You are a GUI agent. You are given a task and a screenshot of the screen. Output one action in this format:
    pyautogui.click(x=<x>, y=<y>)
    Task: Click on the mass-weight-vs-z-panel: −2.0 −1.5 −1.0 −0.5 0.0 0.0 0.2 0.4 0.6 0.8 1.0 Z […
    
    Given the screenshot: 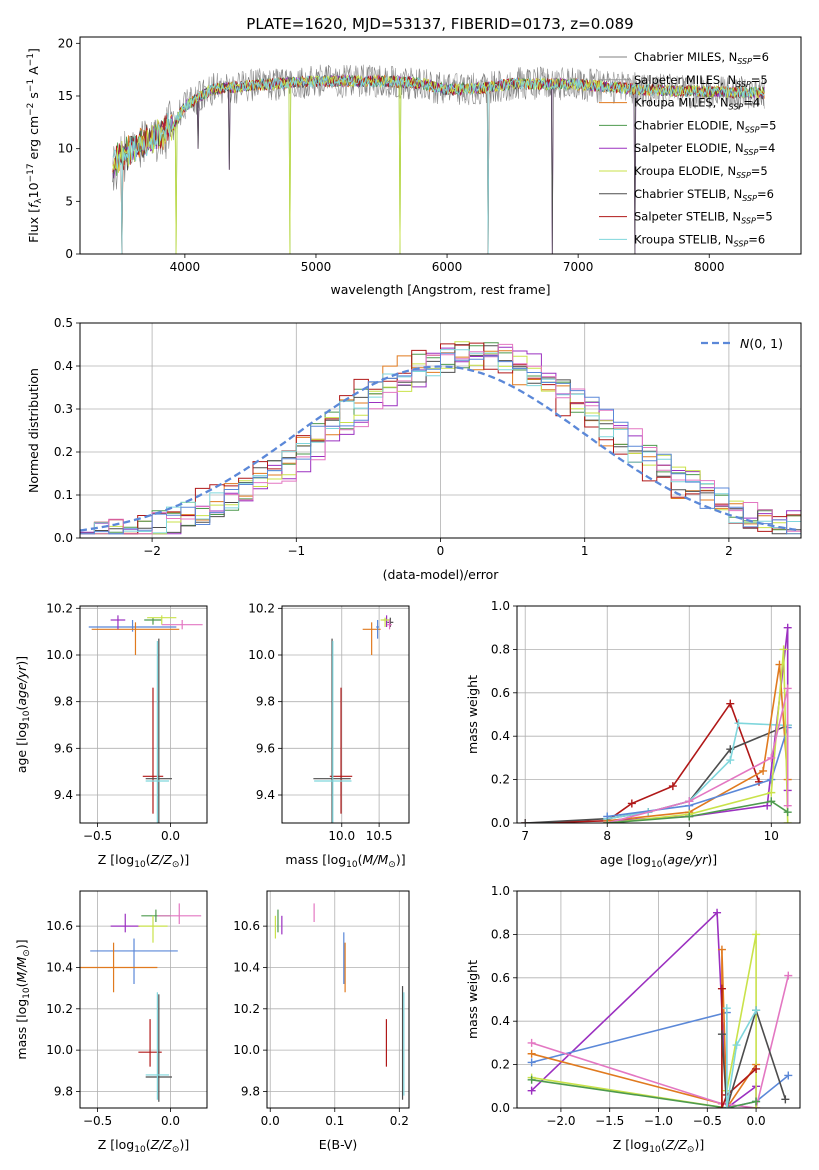 What is the action you would take?
    pyautogui.click(x=633, y=1019)
    